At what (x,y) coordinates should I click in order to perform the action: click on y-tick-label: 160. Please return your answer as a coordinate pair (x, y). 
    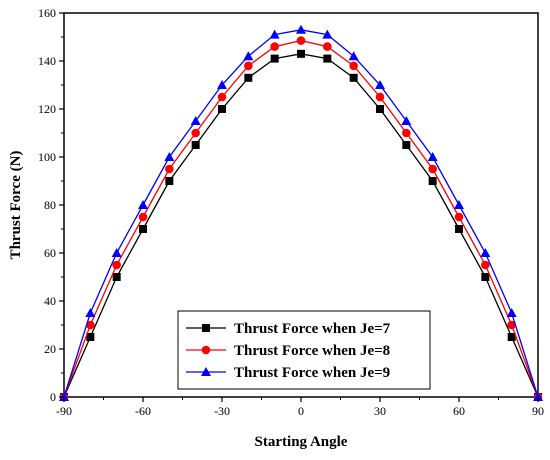
    Looking at the image, I should click on (47, 13).